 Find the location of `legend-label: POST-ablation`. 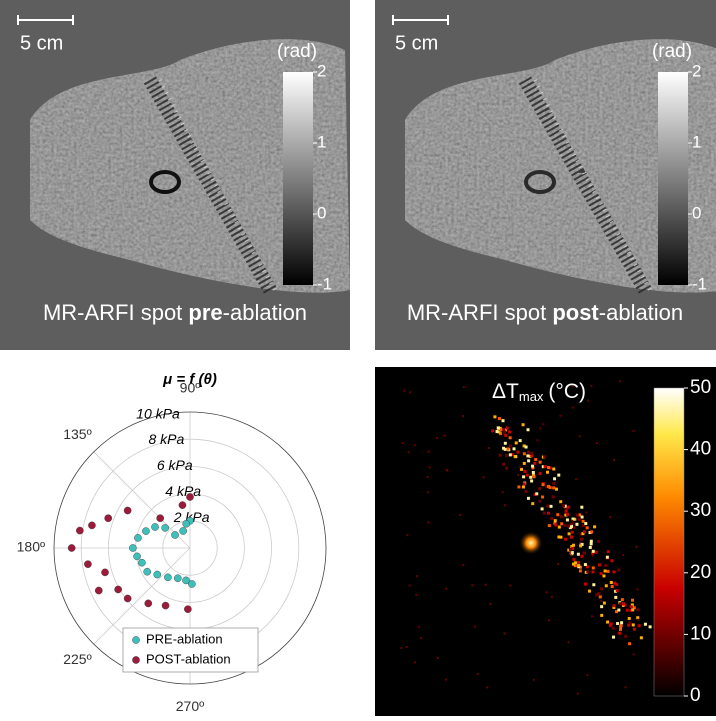

legend-label: POST-ablation is located at coordinates (188, 658).